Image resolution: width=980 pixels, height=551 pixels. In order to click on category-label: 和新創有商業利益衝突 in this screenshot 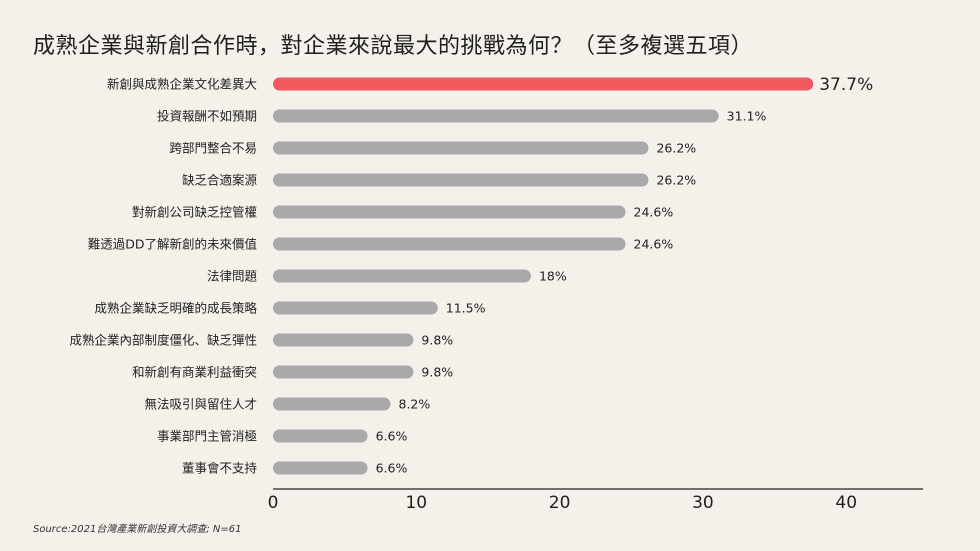, I will do `click(194, 372)`.